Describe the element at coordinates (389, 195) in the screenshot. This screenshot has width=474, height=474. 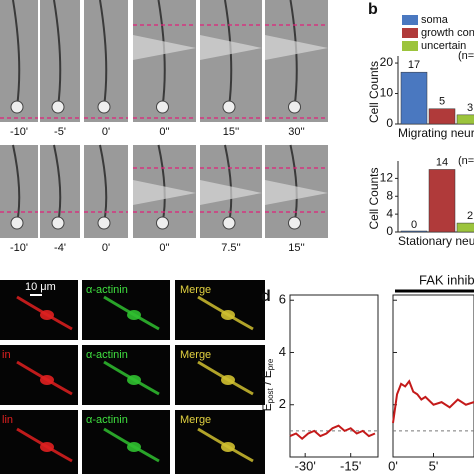
I see `y-tick-label: 8` at that location.